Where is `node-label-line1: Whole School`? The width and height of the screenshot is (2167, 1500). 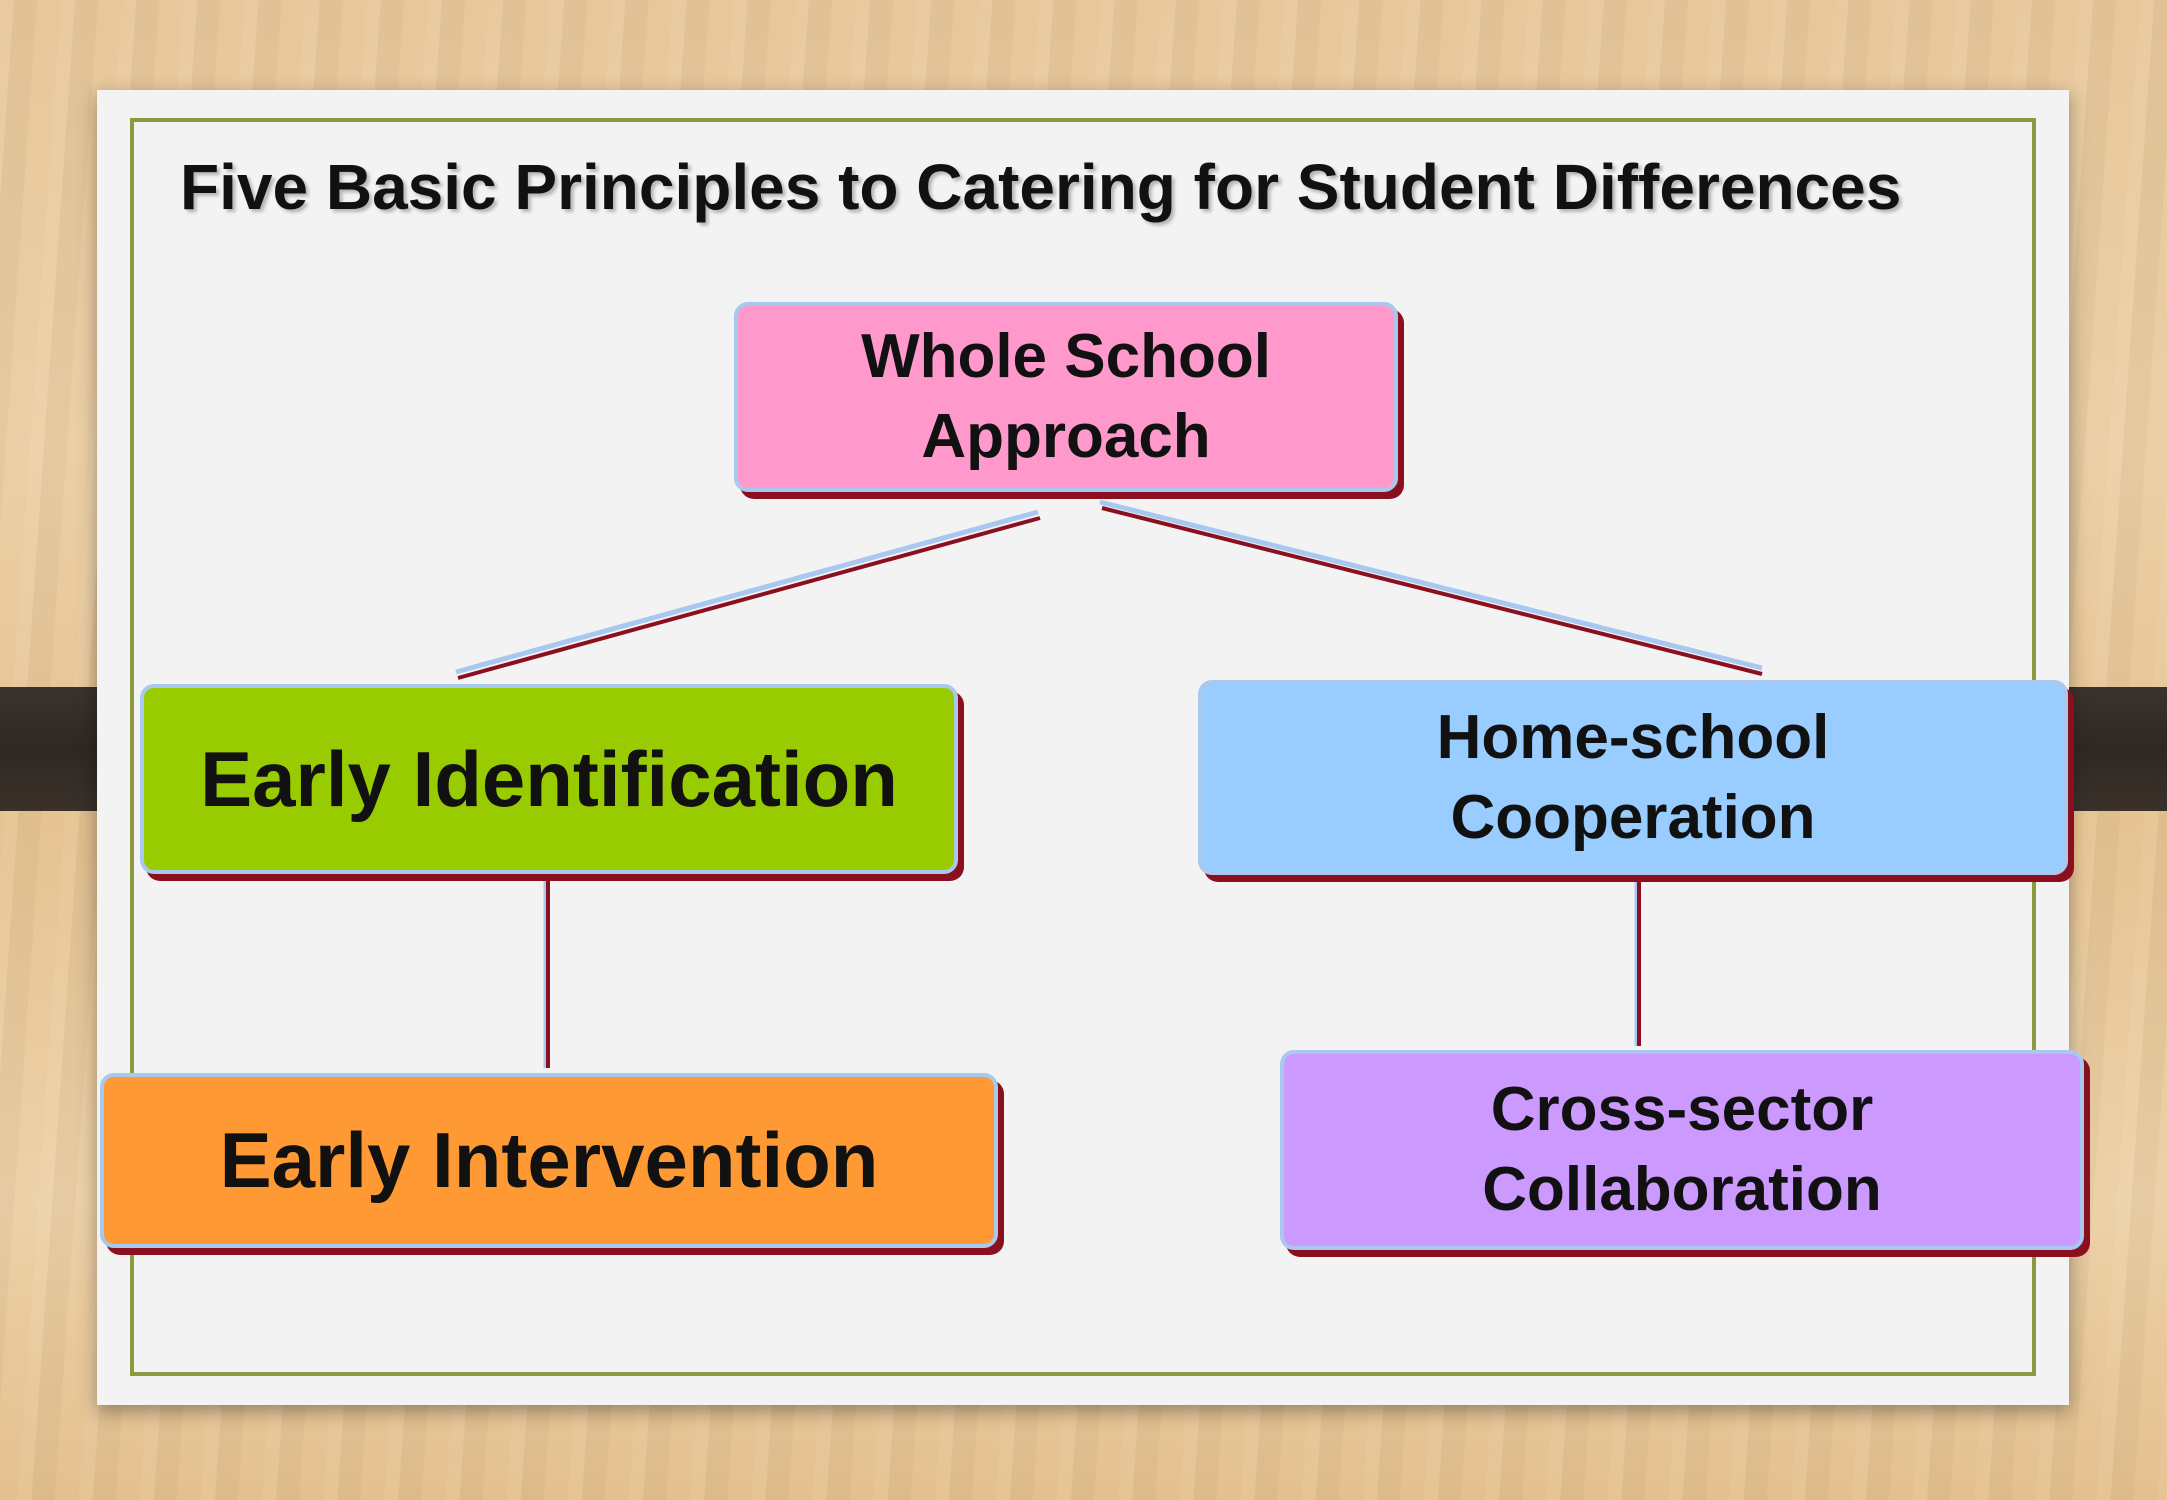 node-label-line1: Whole School is located at coordinates (1066, 356).